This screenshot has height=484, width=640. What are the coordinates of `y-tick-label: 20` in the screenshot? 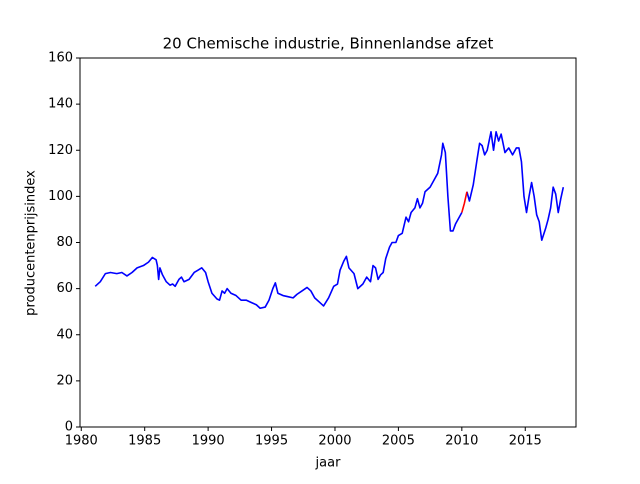 It's located at (64, 380).